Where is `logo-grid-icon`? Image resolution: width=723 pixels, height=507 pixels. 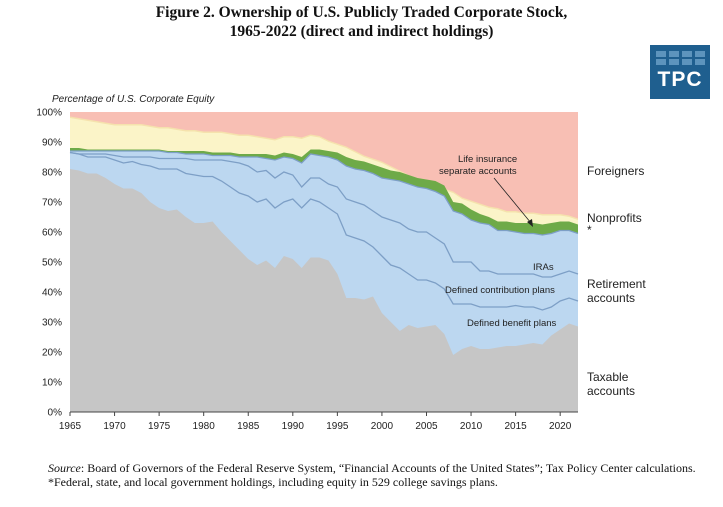 logo-grid-icon is located at coordinates (680, 58).